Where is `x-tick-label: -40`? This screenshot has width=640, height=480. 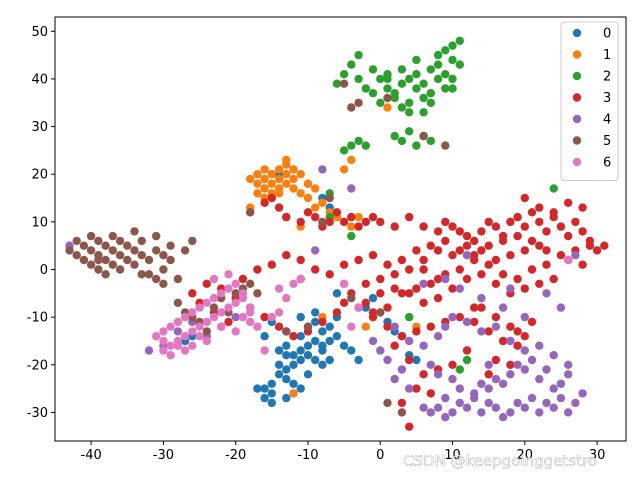
x-tick-label: -40 is located at coordinates (91, 455).